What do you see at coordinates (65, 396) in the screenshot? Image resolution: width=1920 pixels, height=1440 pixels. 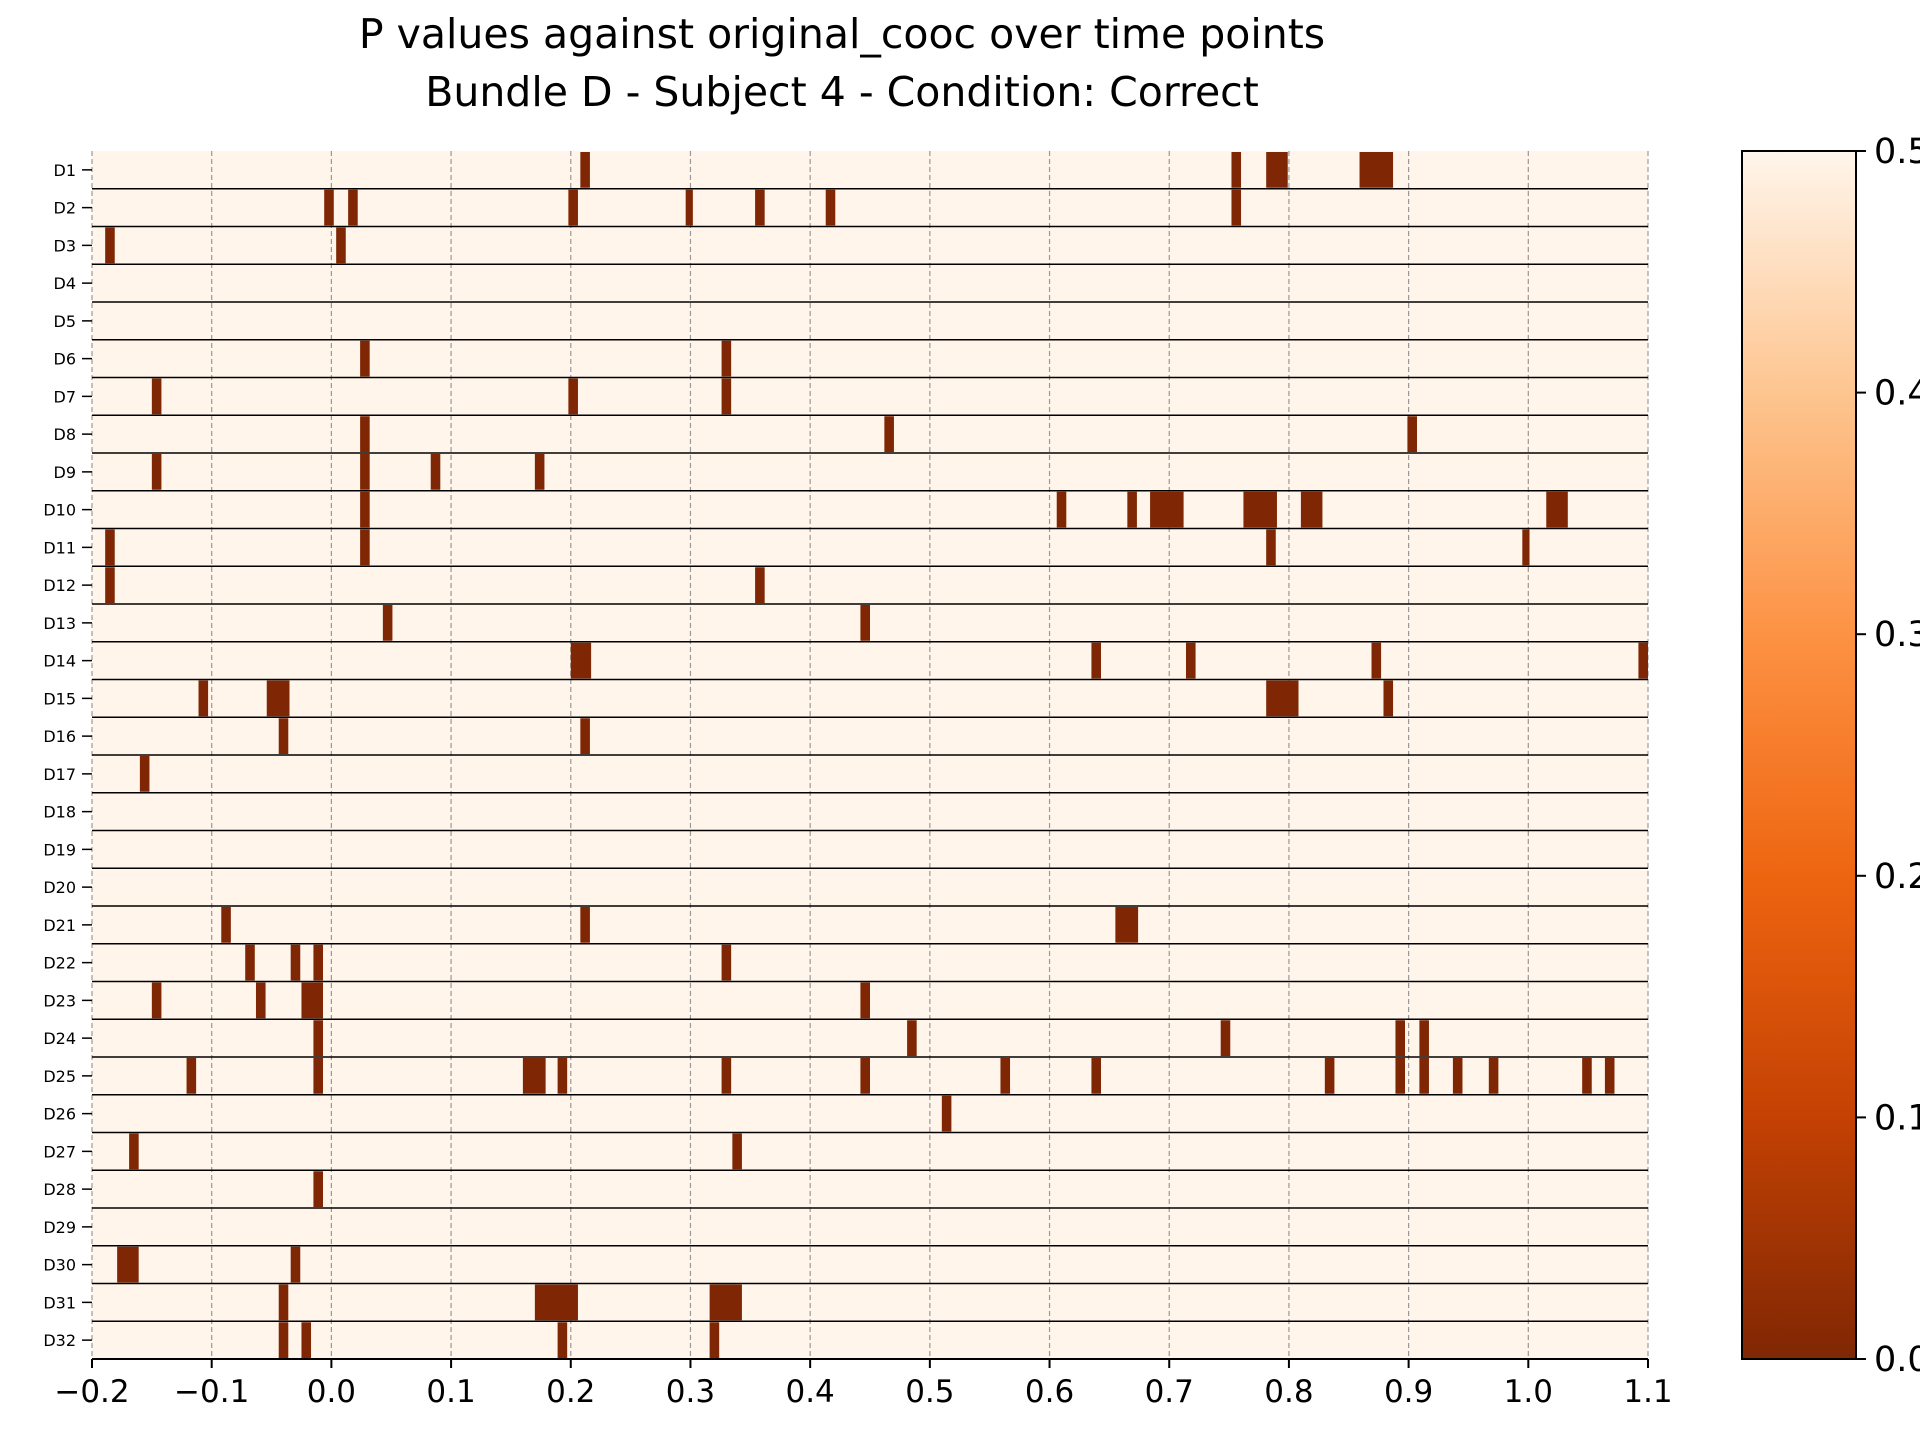 I see `y-tick-label: D7` at bounding box center [65, 396].